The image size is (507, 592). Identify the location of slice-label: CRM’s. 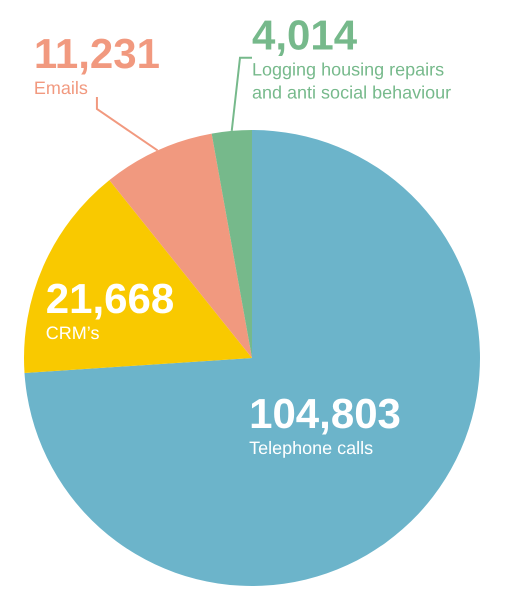
(73, 333).